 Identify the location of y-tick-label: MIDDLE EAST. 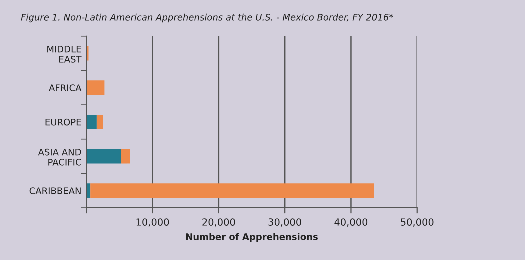
(65, 54).